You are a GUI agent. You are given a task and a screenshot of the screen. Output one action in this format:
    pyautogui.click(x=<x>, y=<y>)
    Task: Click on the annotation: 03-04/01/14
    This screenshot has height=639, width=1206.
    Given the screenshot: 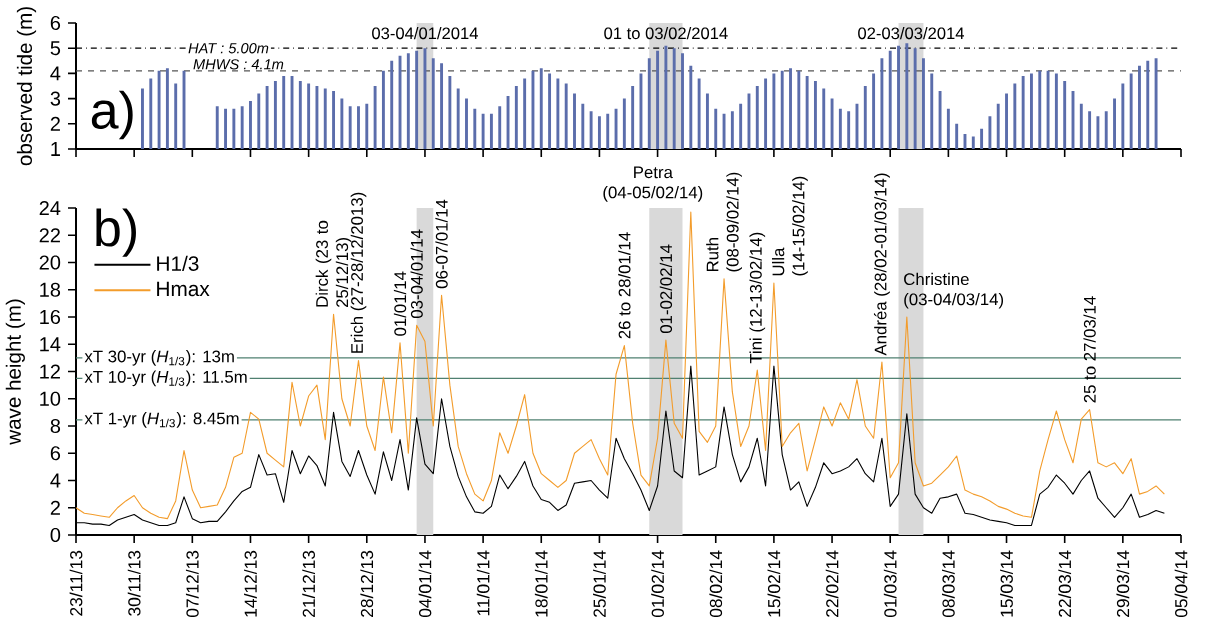 What is the action you would take?
    pyautogui.click(x=416, y=274)
    